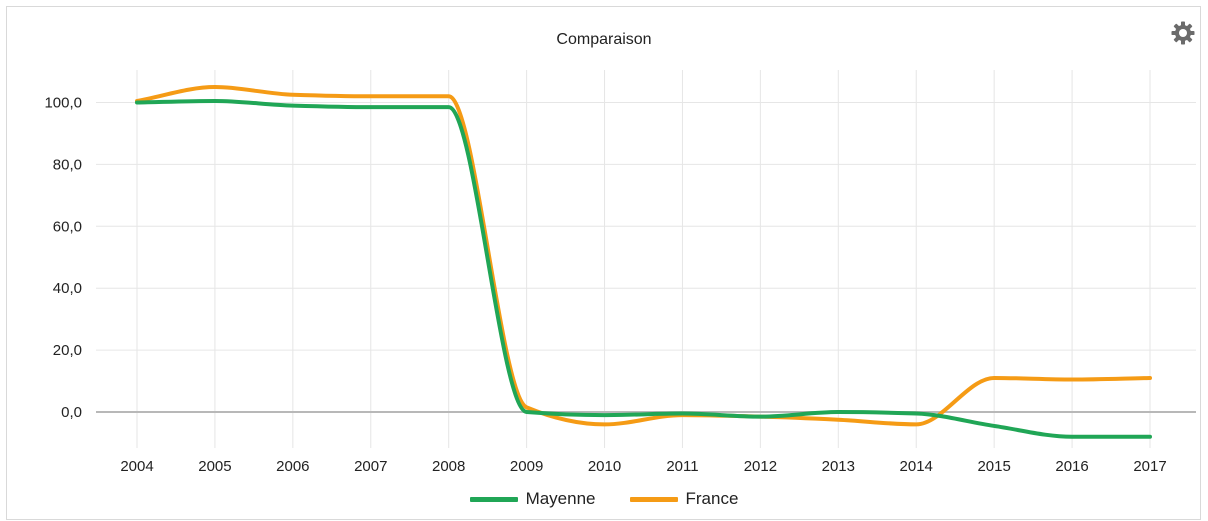 The width and height of the screenshot is (1208, 521). I want to click on legend-item-mayenne: Mayenne, so click(533, 499).